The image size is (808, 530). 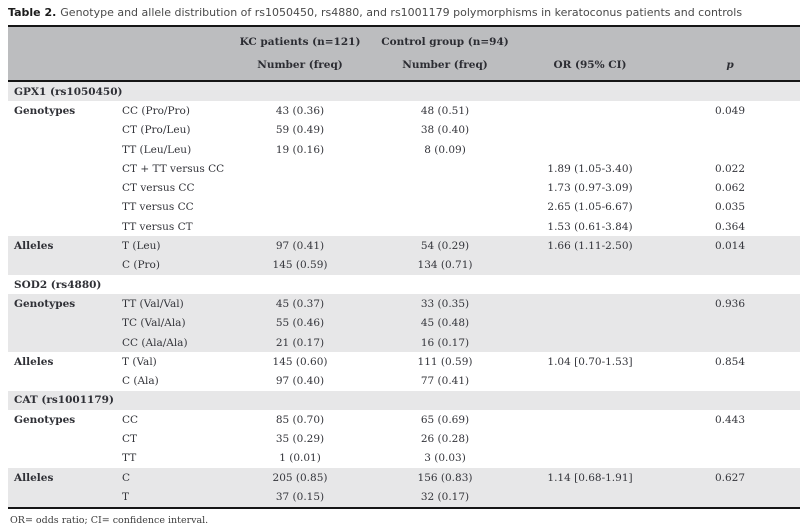 What do you see at coordinates (590, 226) in the screenshot?
I see `odds-ratio-value: 1.53 (0.61-3.84)` at bounding box center [590, 226].